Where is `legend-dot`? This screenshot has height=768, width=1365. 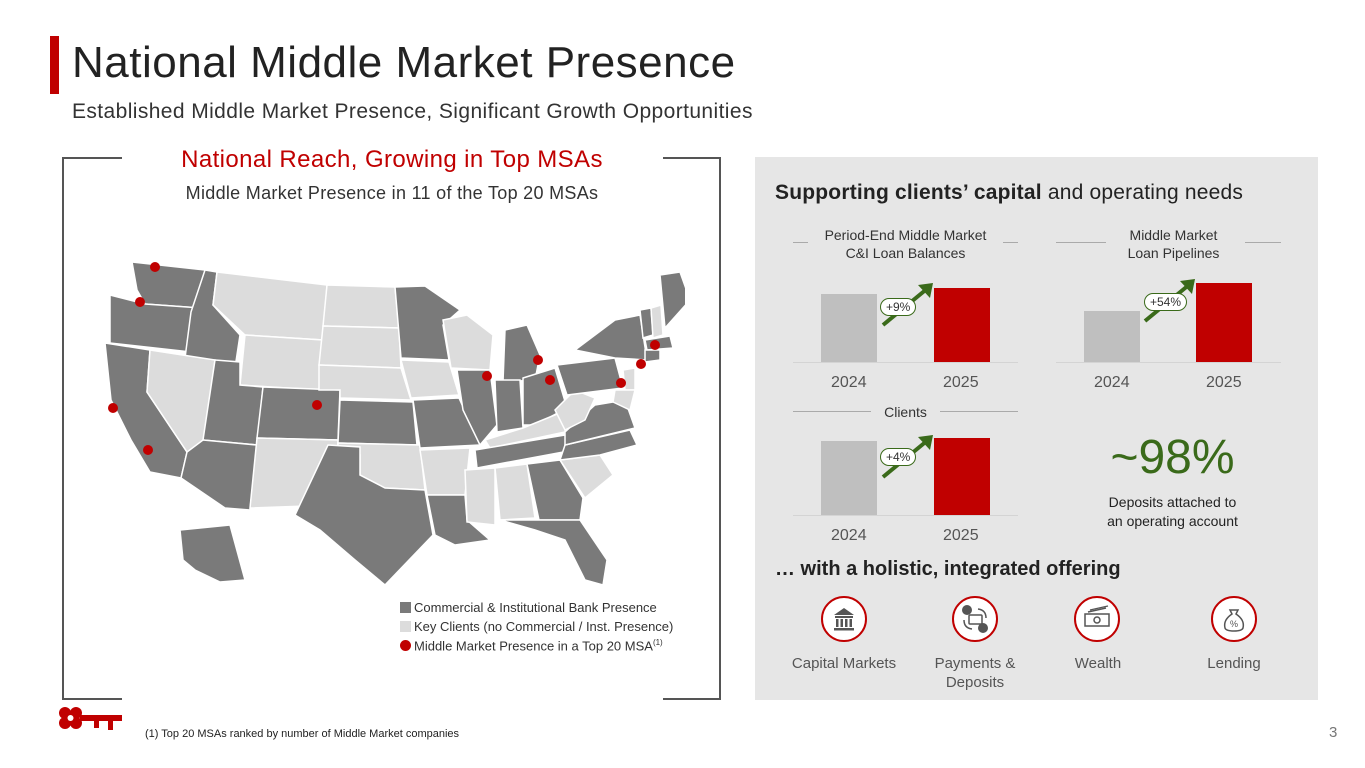
legend-dot is located at coordinates (405, 646).